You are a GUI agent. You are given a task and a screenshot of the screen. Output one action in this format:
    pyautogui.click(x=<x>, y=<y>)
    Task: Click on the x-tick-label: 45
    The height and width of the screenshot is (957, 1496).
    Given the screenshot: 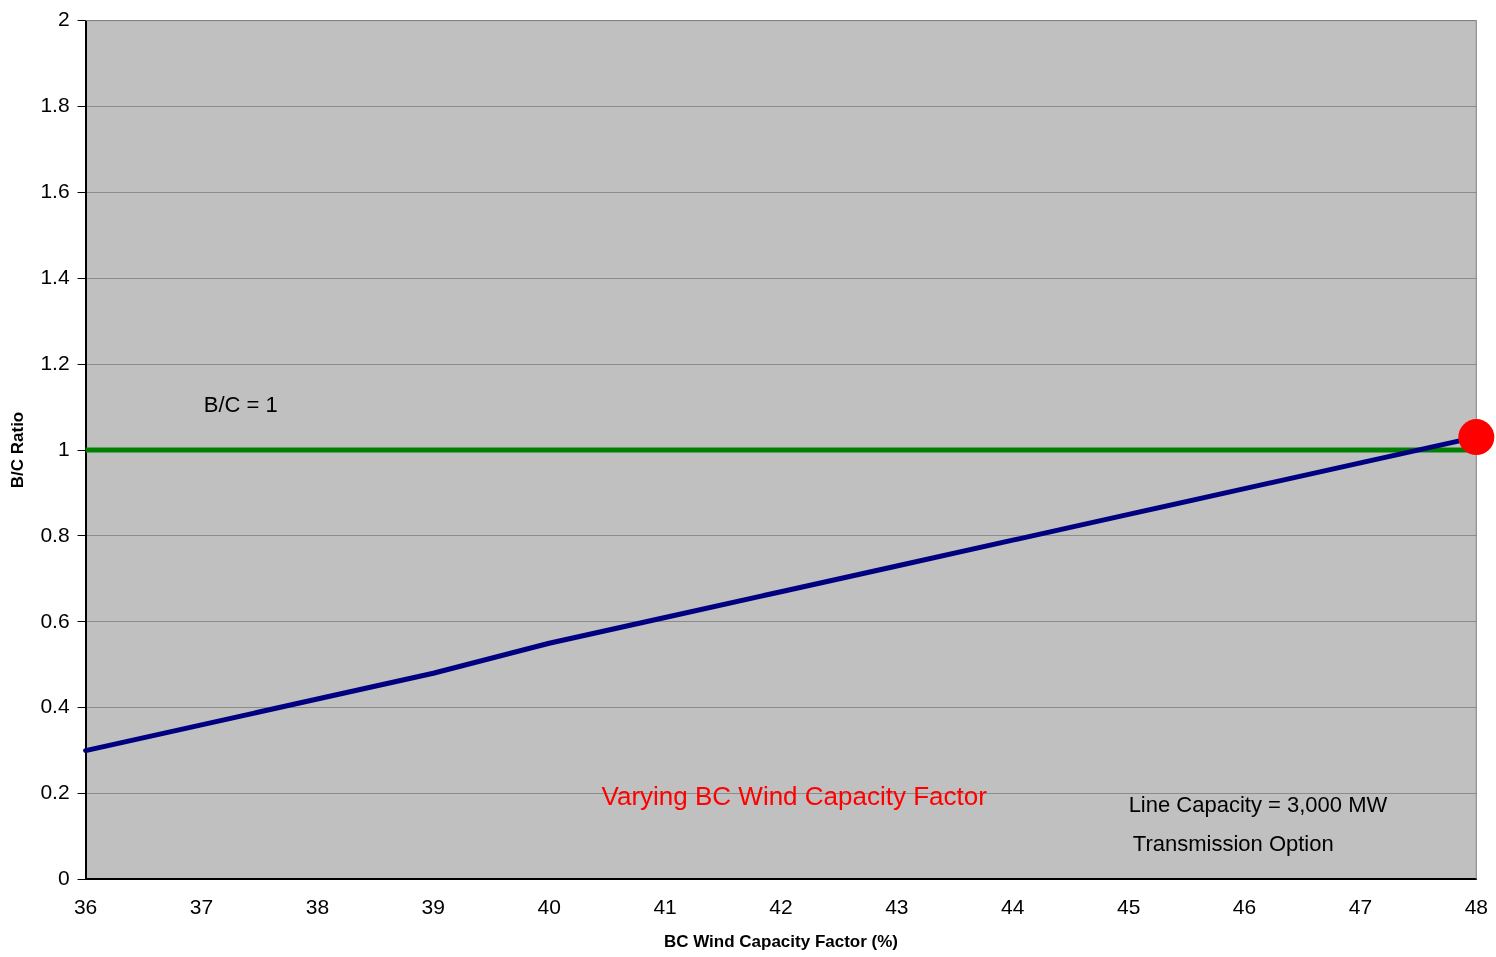 What is the action you would take?
    pyautogui.click(x=1128, y=906)
    